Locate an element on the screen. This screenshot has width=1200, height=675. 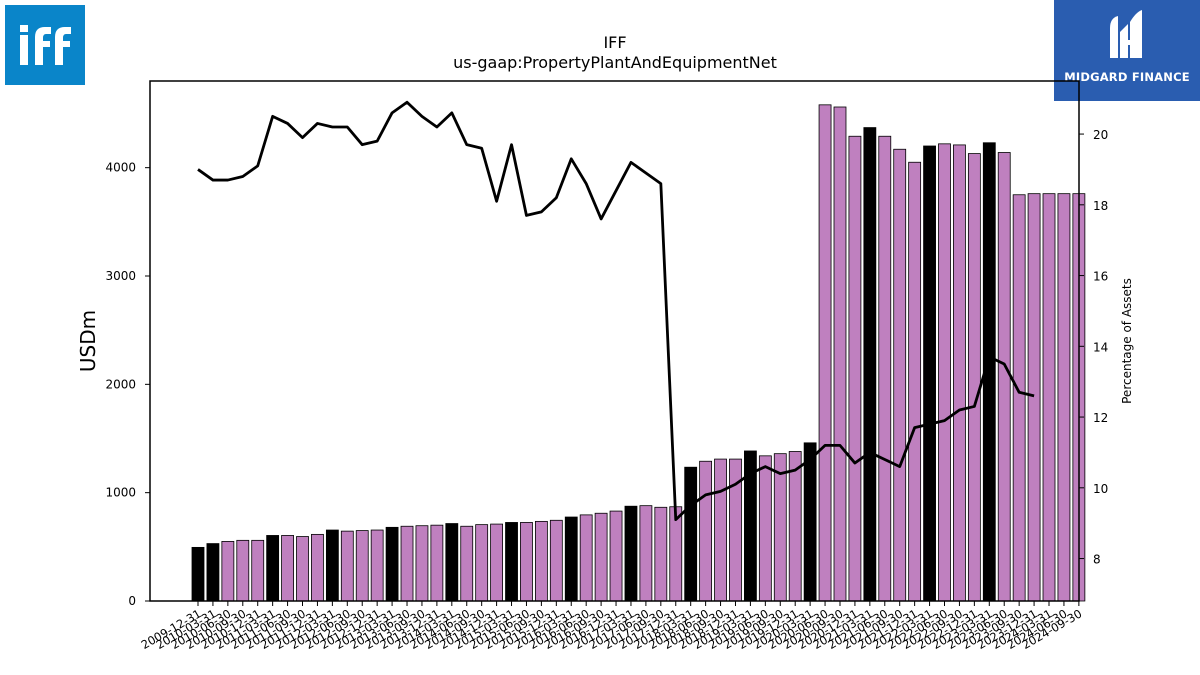
y2-tick-label: 16 is located at coordinates (1100, 277).